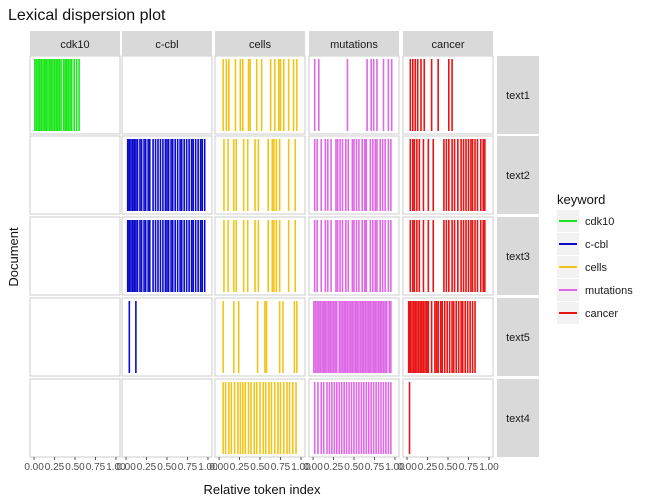 The image size is (651, 500). Describe the element at coordinates (87, 15) in the screenshot. I see `chart-title: Lexical dispersion plot` at that location.